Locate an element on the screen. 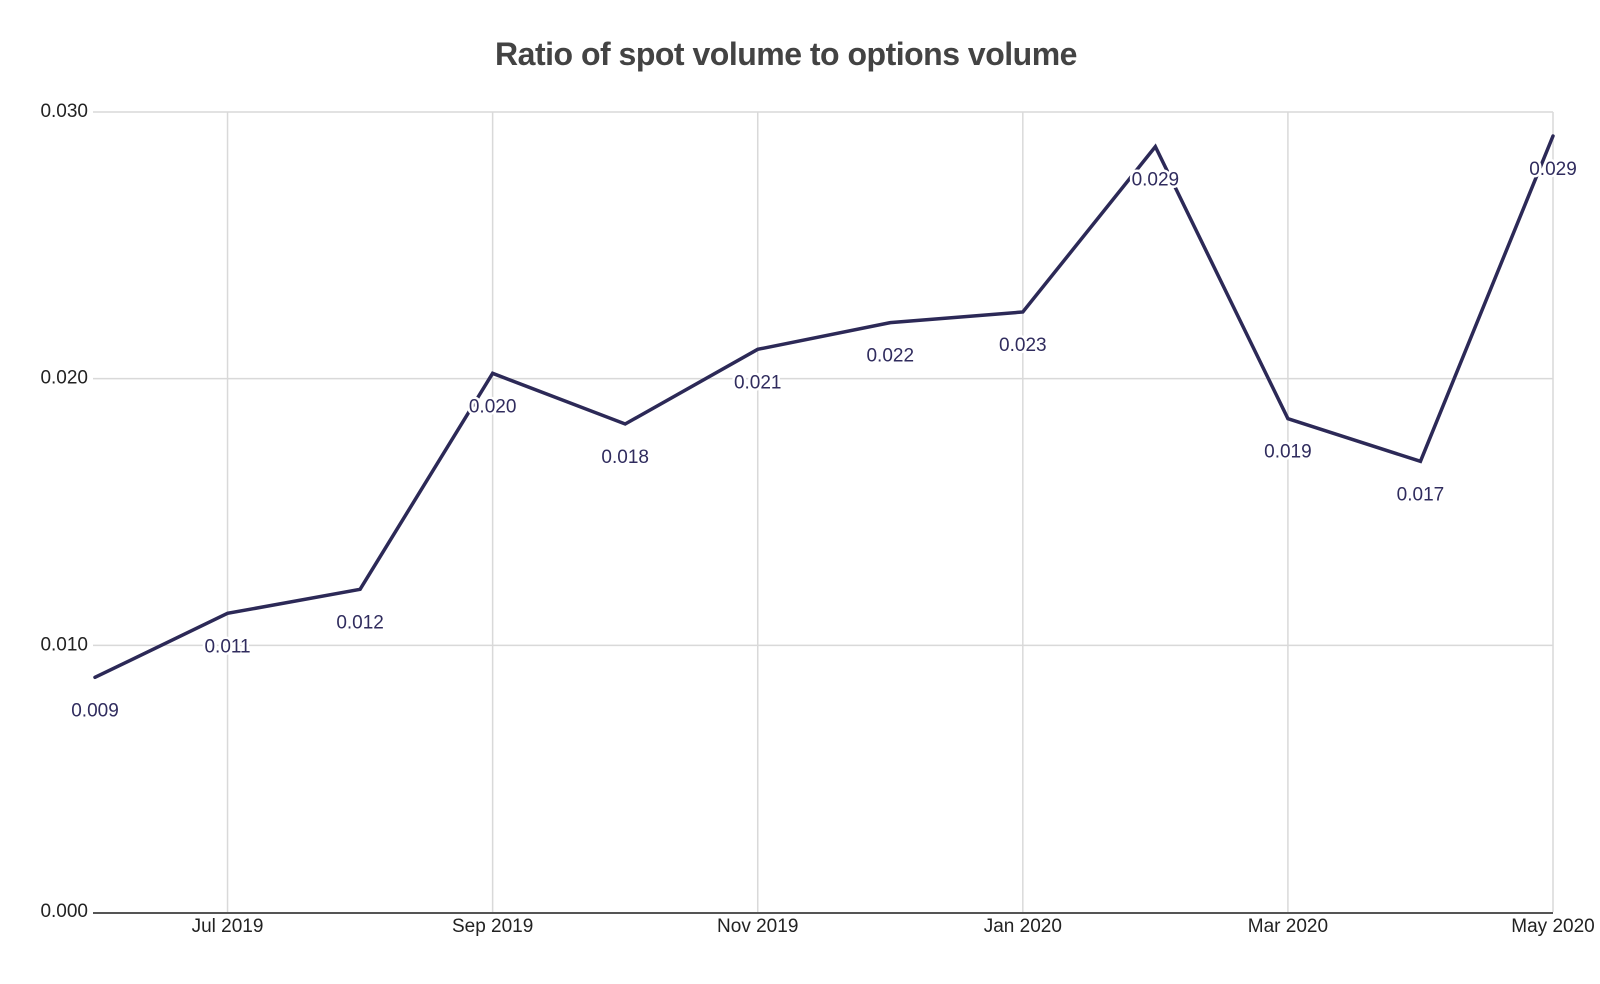  data-point-label: 0.009 is located at coordinates (95, 710).